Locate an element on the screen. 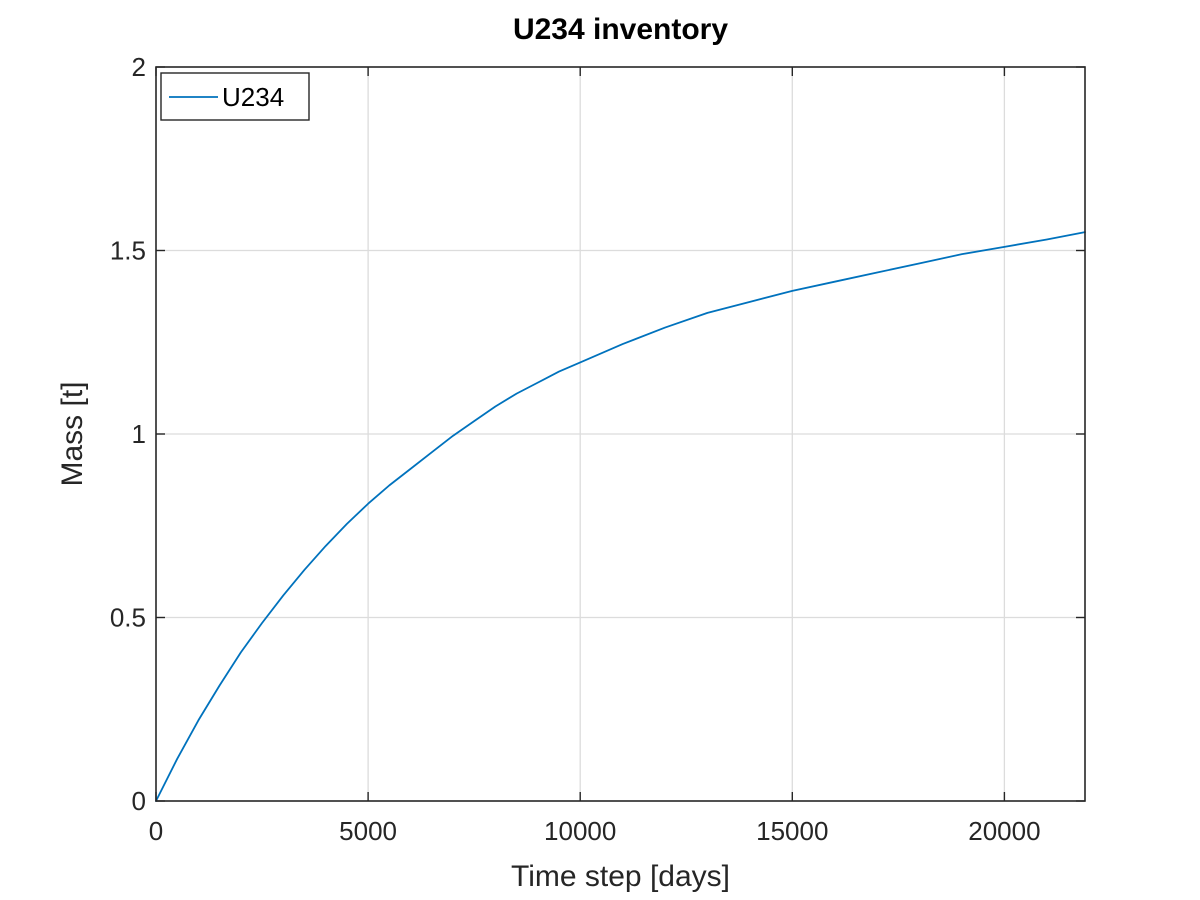  legend: U234 is located at coordinates (235, 96).